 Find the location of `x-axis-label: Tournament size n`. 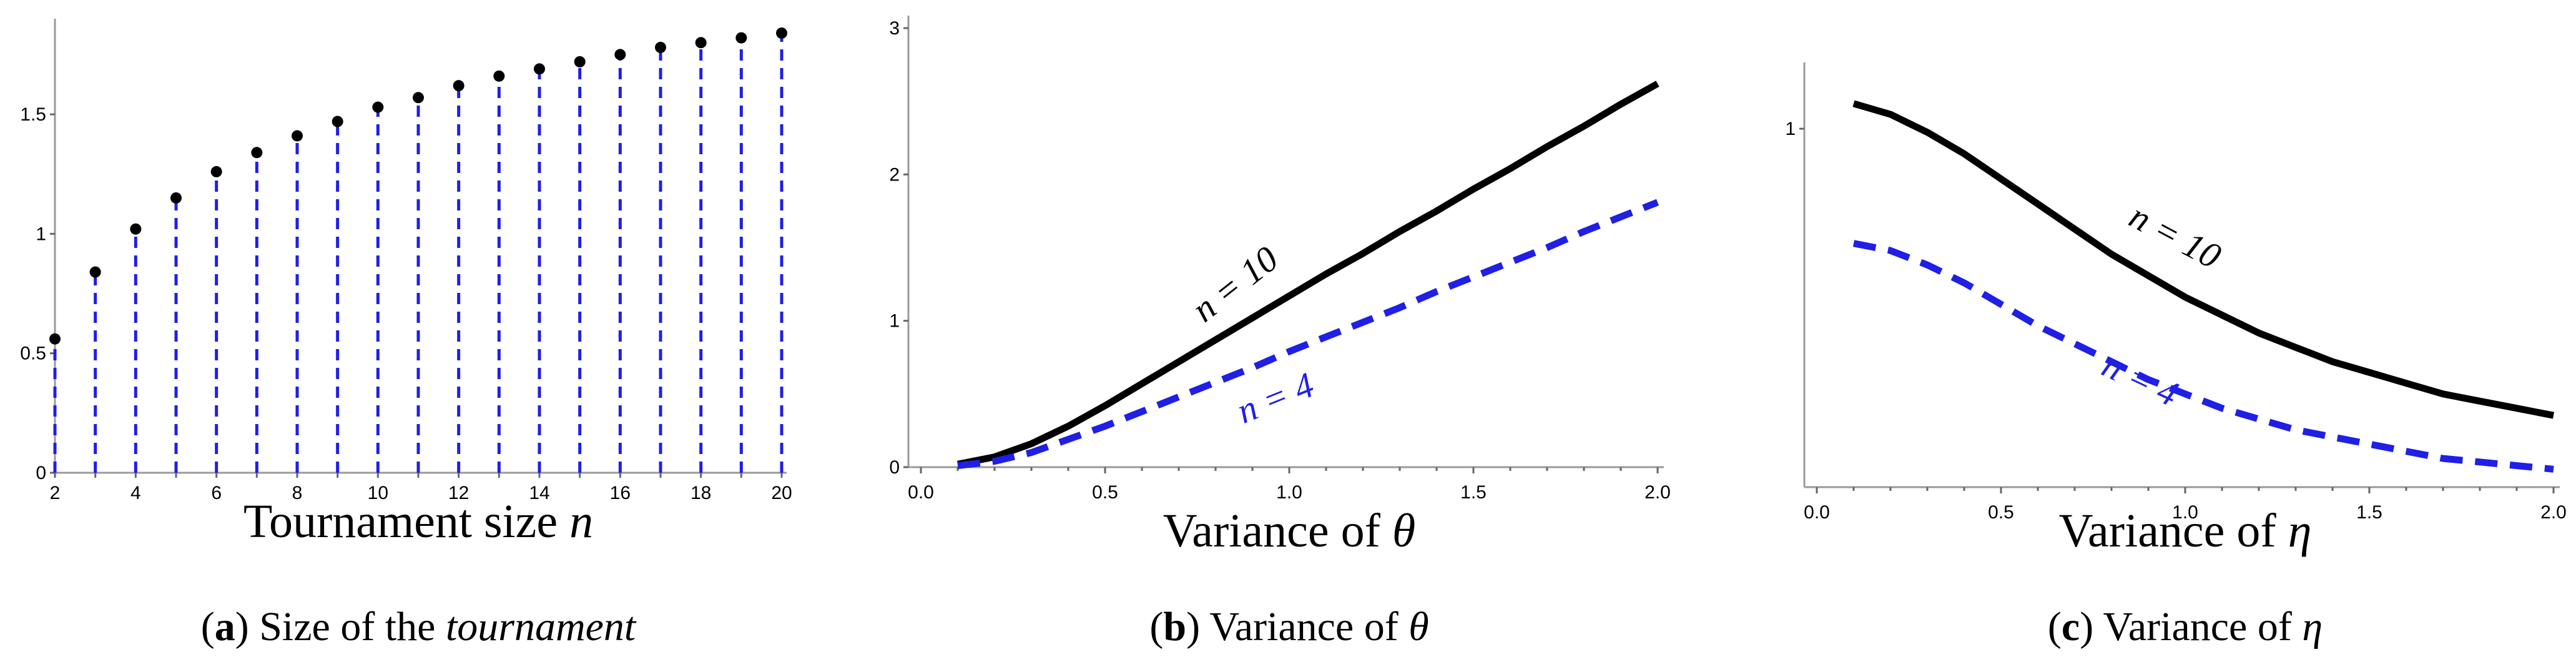

x-axis-label: Tournament size n is located at coordinates (418, 521).